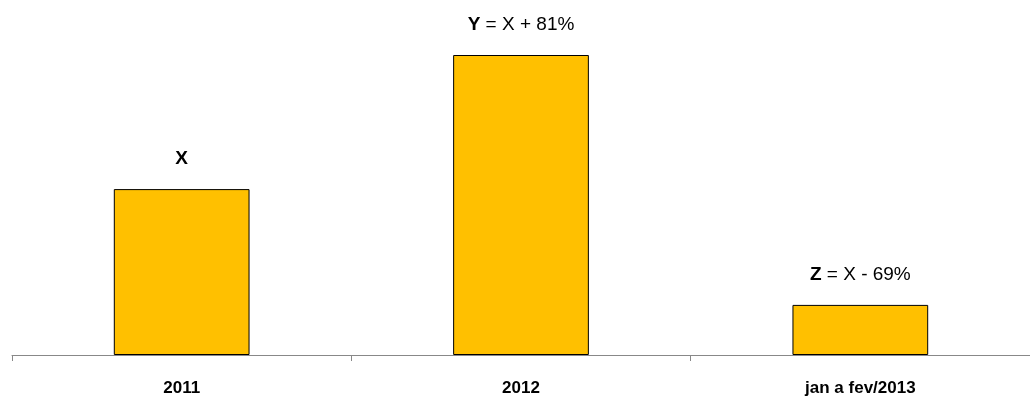 This screenshot has width=1030, height=413. What do you see at coordinates (521, 387) in the screenshot?
I see `x-tick-label: 2012` at bounding box center [521, 387].